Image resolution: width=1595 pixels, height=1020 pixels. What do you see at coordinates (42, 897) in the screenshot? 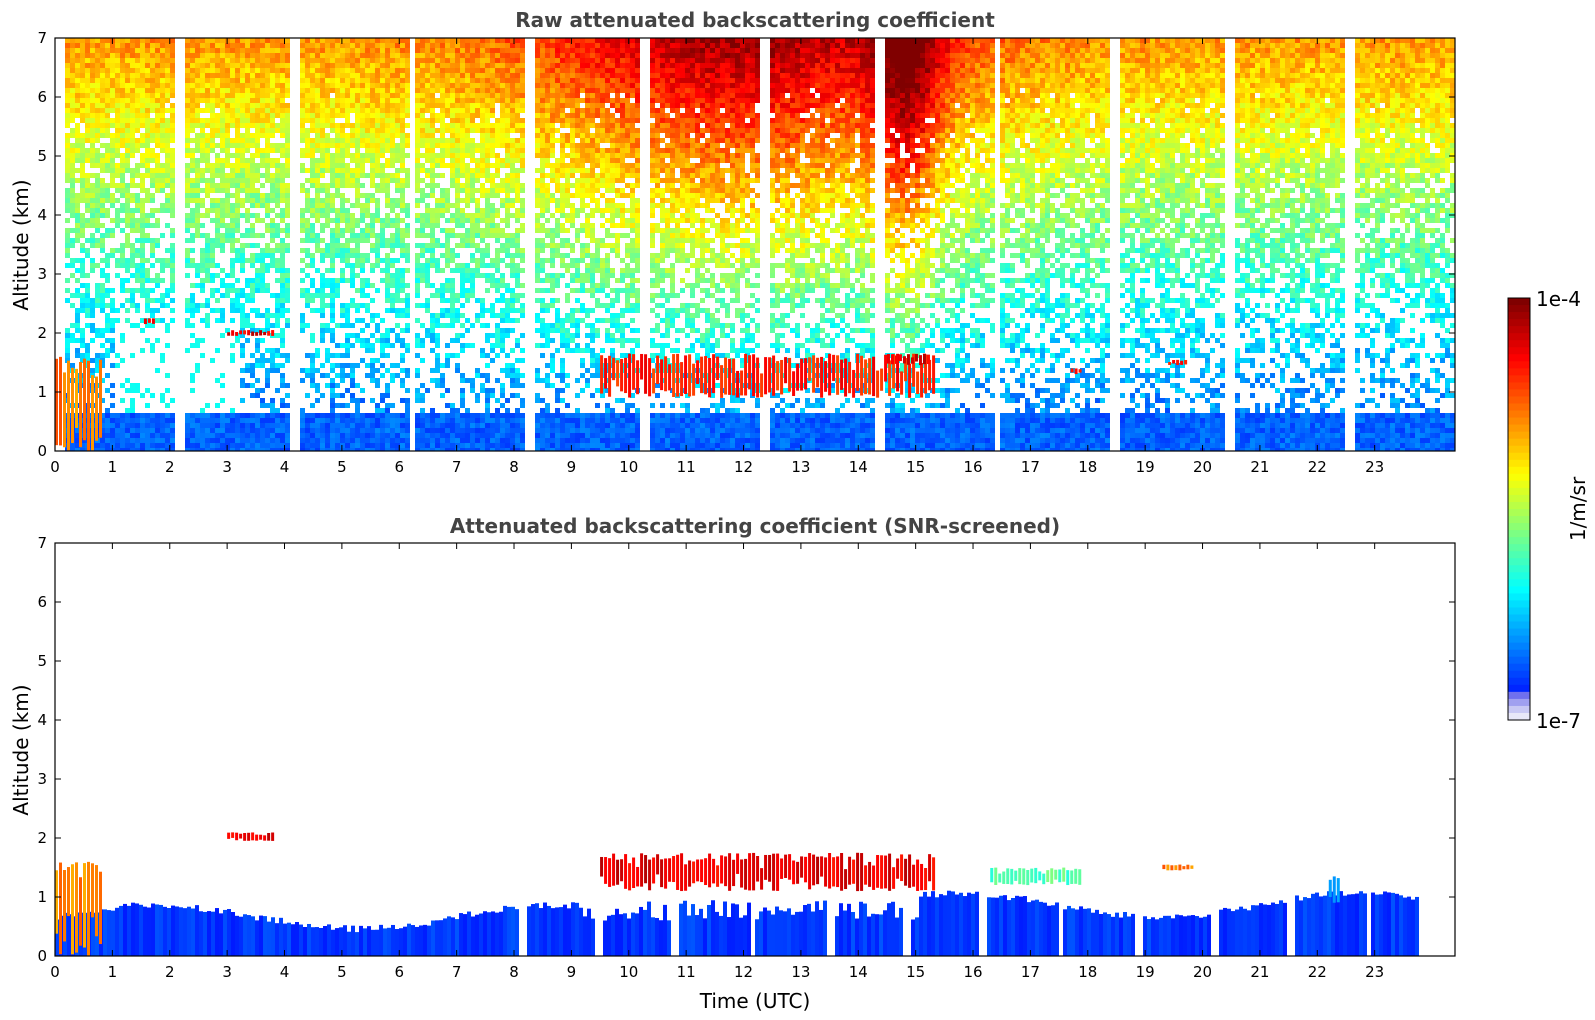
I see `y-tick-label: 1` at bounding box center [42, 897].